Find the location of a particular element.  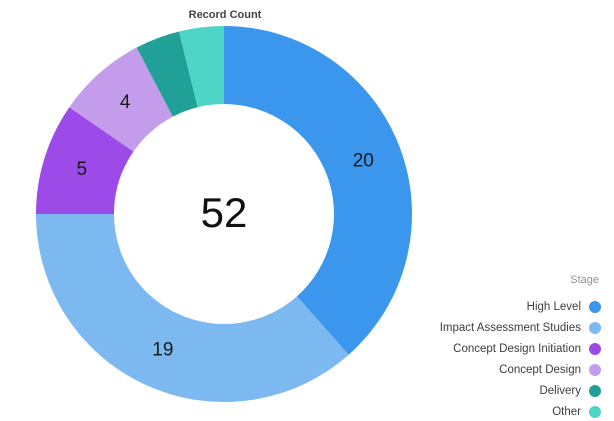

legend-item-1: Impact Assessment Studies is located at coordinates (520, 327).